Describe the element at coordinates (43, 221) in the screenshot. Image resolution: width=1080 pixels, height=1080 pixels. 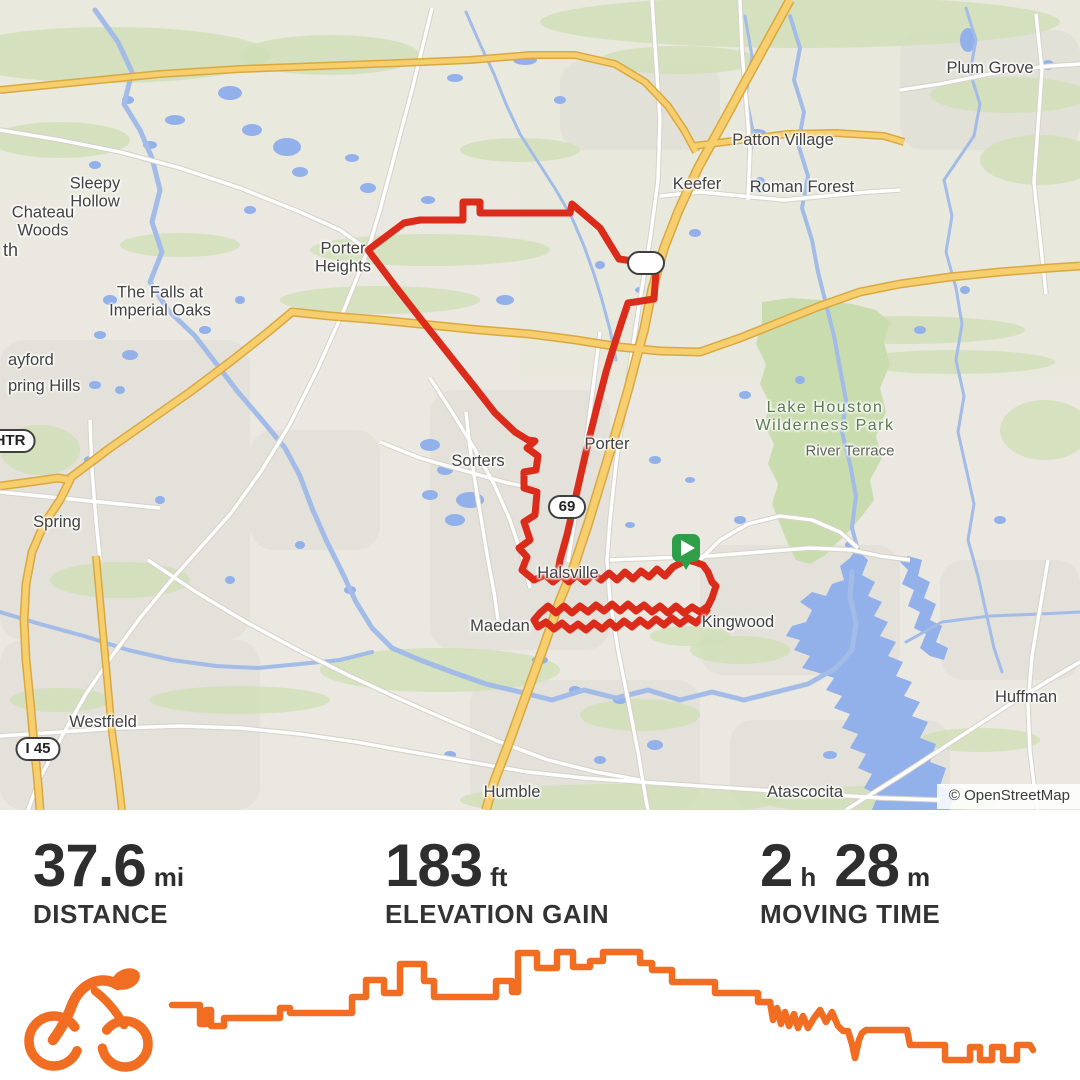
I see `map-label: Chateau Woods` at that location.